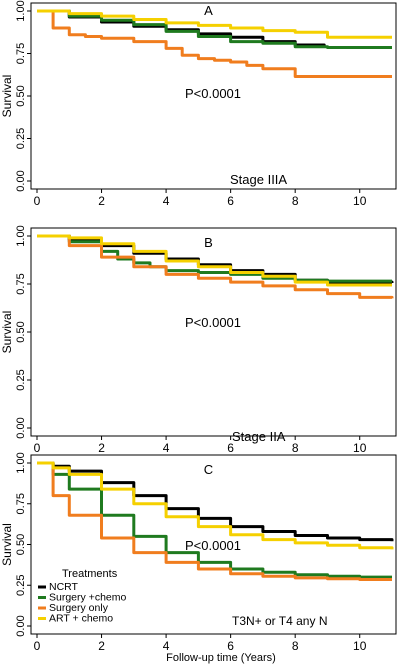  Describe the element at coordinates (87, 598) in the screenshot. I see `legend-label: Surgery +chemo` at that location.